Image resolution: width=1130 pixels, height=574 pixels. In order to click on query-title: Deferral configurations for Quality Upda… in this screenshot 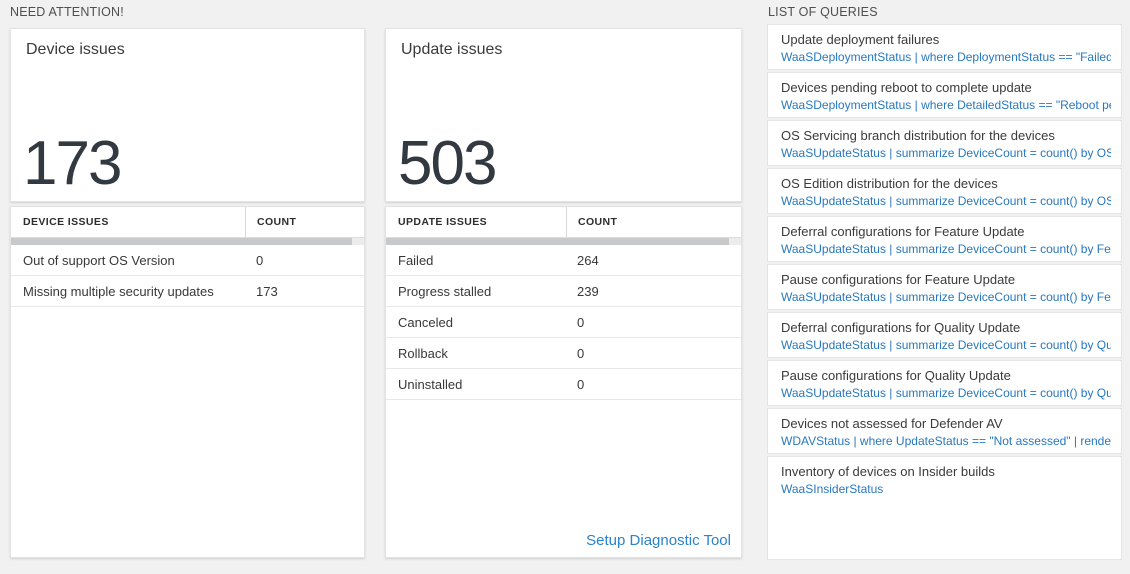, I will do `click(901, 327)`.